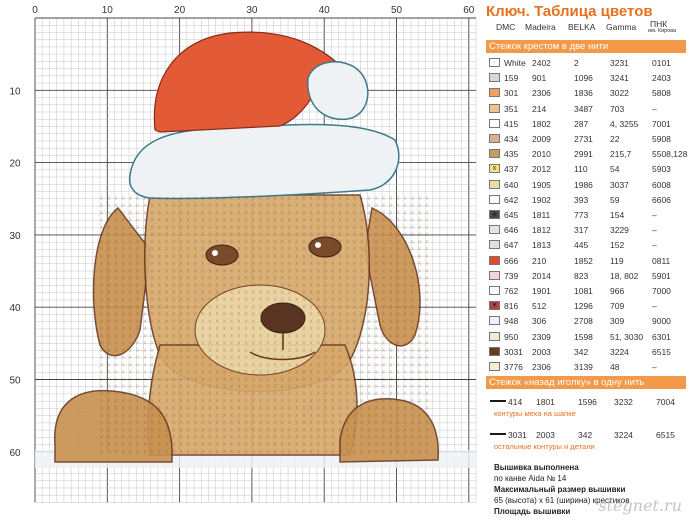 This screenshot has width=690, height=521. Describe the element at coordinates (541, 215) in the screenshot. I see `key-cell-madeira: 1811` at that location.